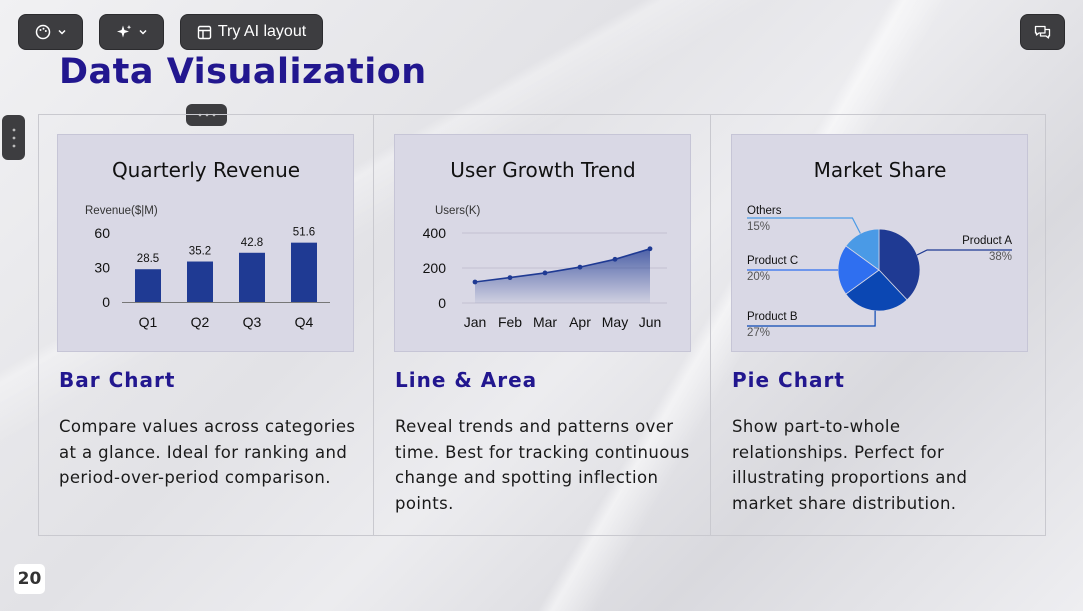 The image size is (1083, 611). I want to click on y-tick-label: 400, so click(435, 233).